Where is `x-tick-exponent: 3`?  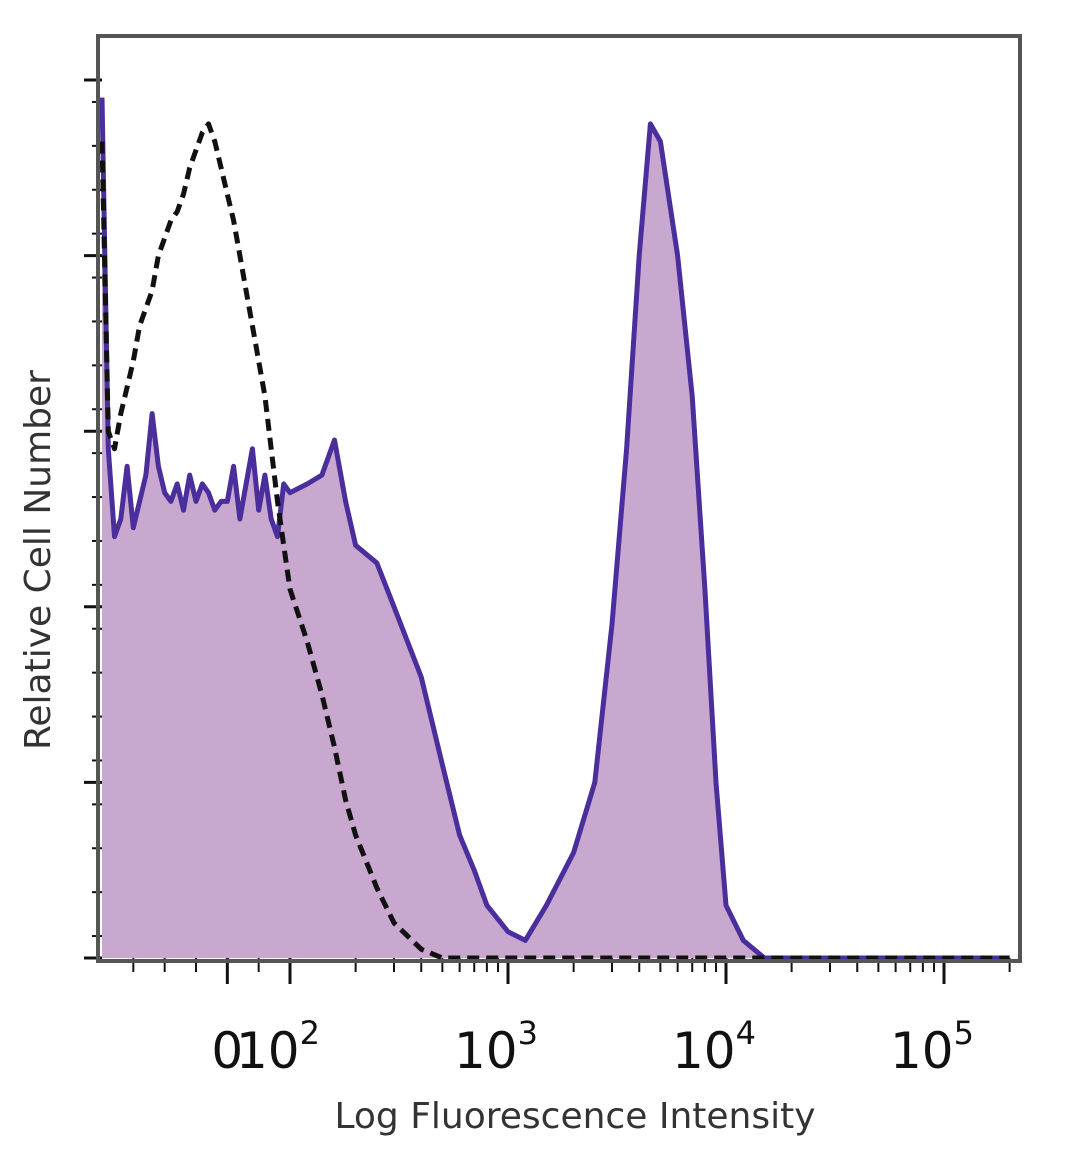
x-tick-exponent: 3 is located at coordinates (528, 1033).